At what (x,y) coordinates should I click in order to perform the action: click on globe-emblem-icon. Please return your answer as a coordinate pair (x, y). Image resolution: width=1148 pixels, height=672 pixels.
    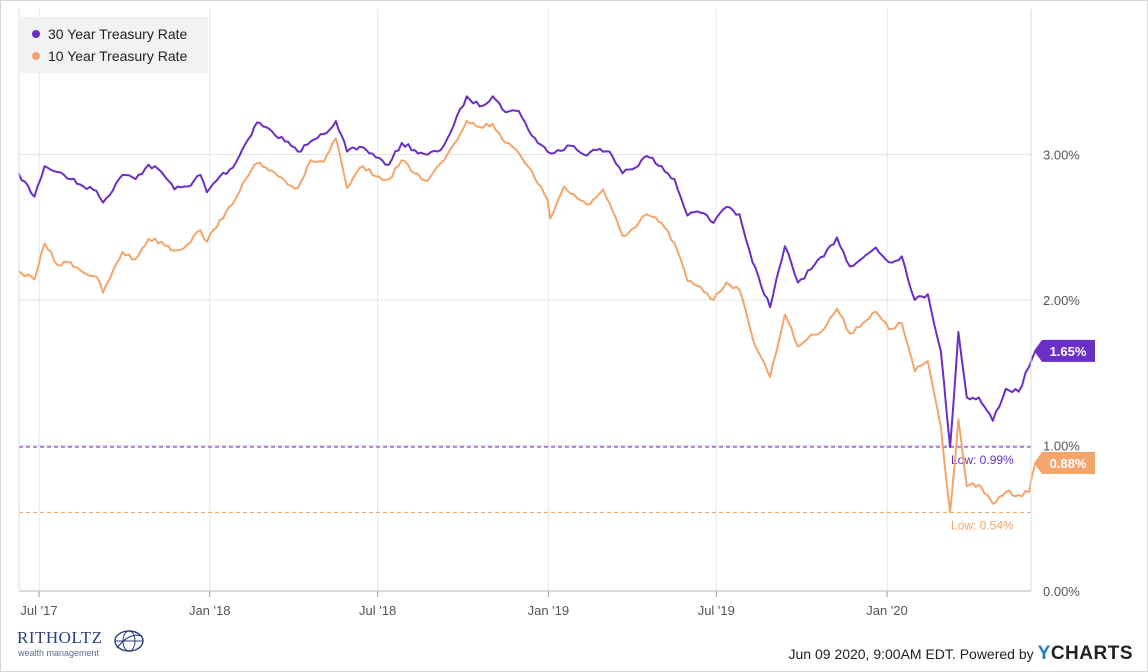
    Looking at the image, I should click on (129, 641).